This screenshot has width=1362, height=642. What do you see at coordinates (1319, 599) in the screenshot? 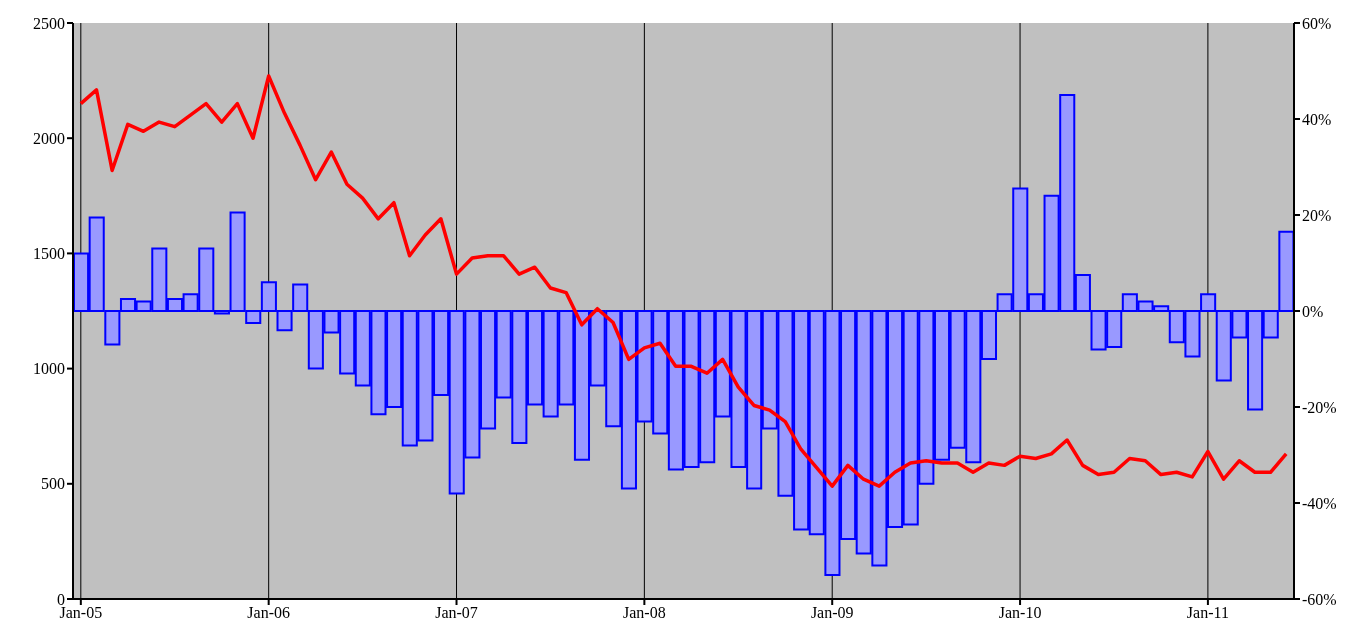
I see `y2-tick-label: -60%` at bounding box center [1319, 599].